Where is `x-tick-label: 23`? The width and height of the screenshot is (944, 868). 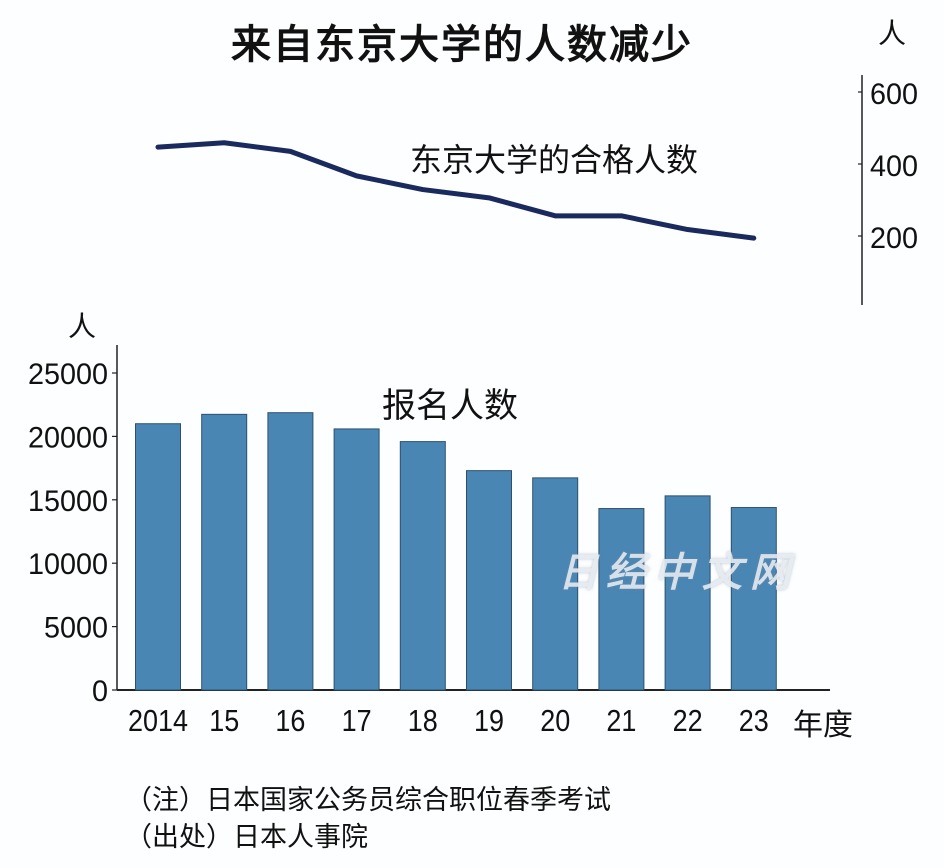 x-tick-label: 23 is located at coordinates (754, 720).